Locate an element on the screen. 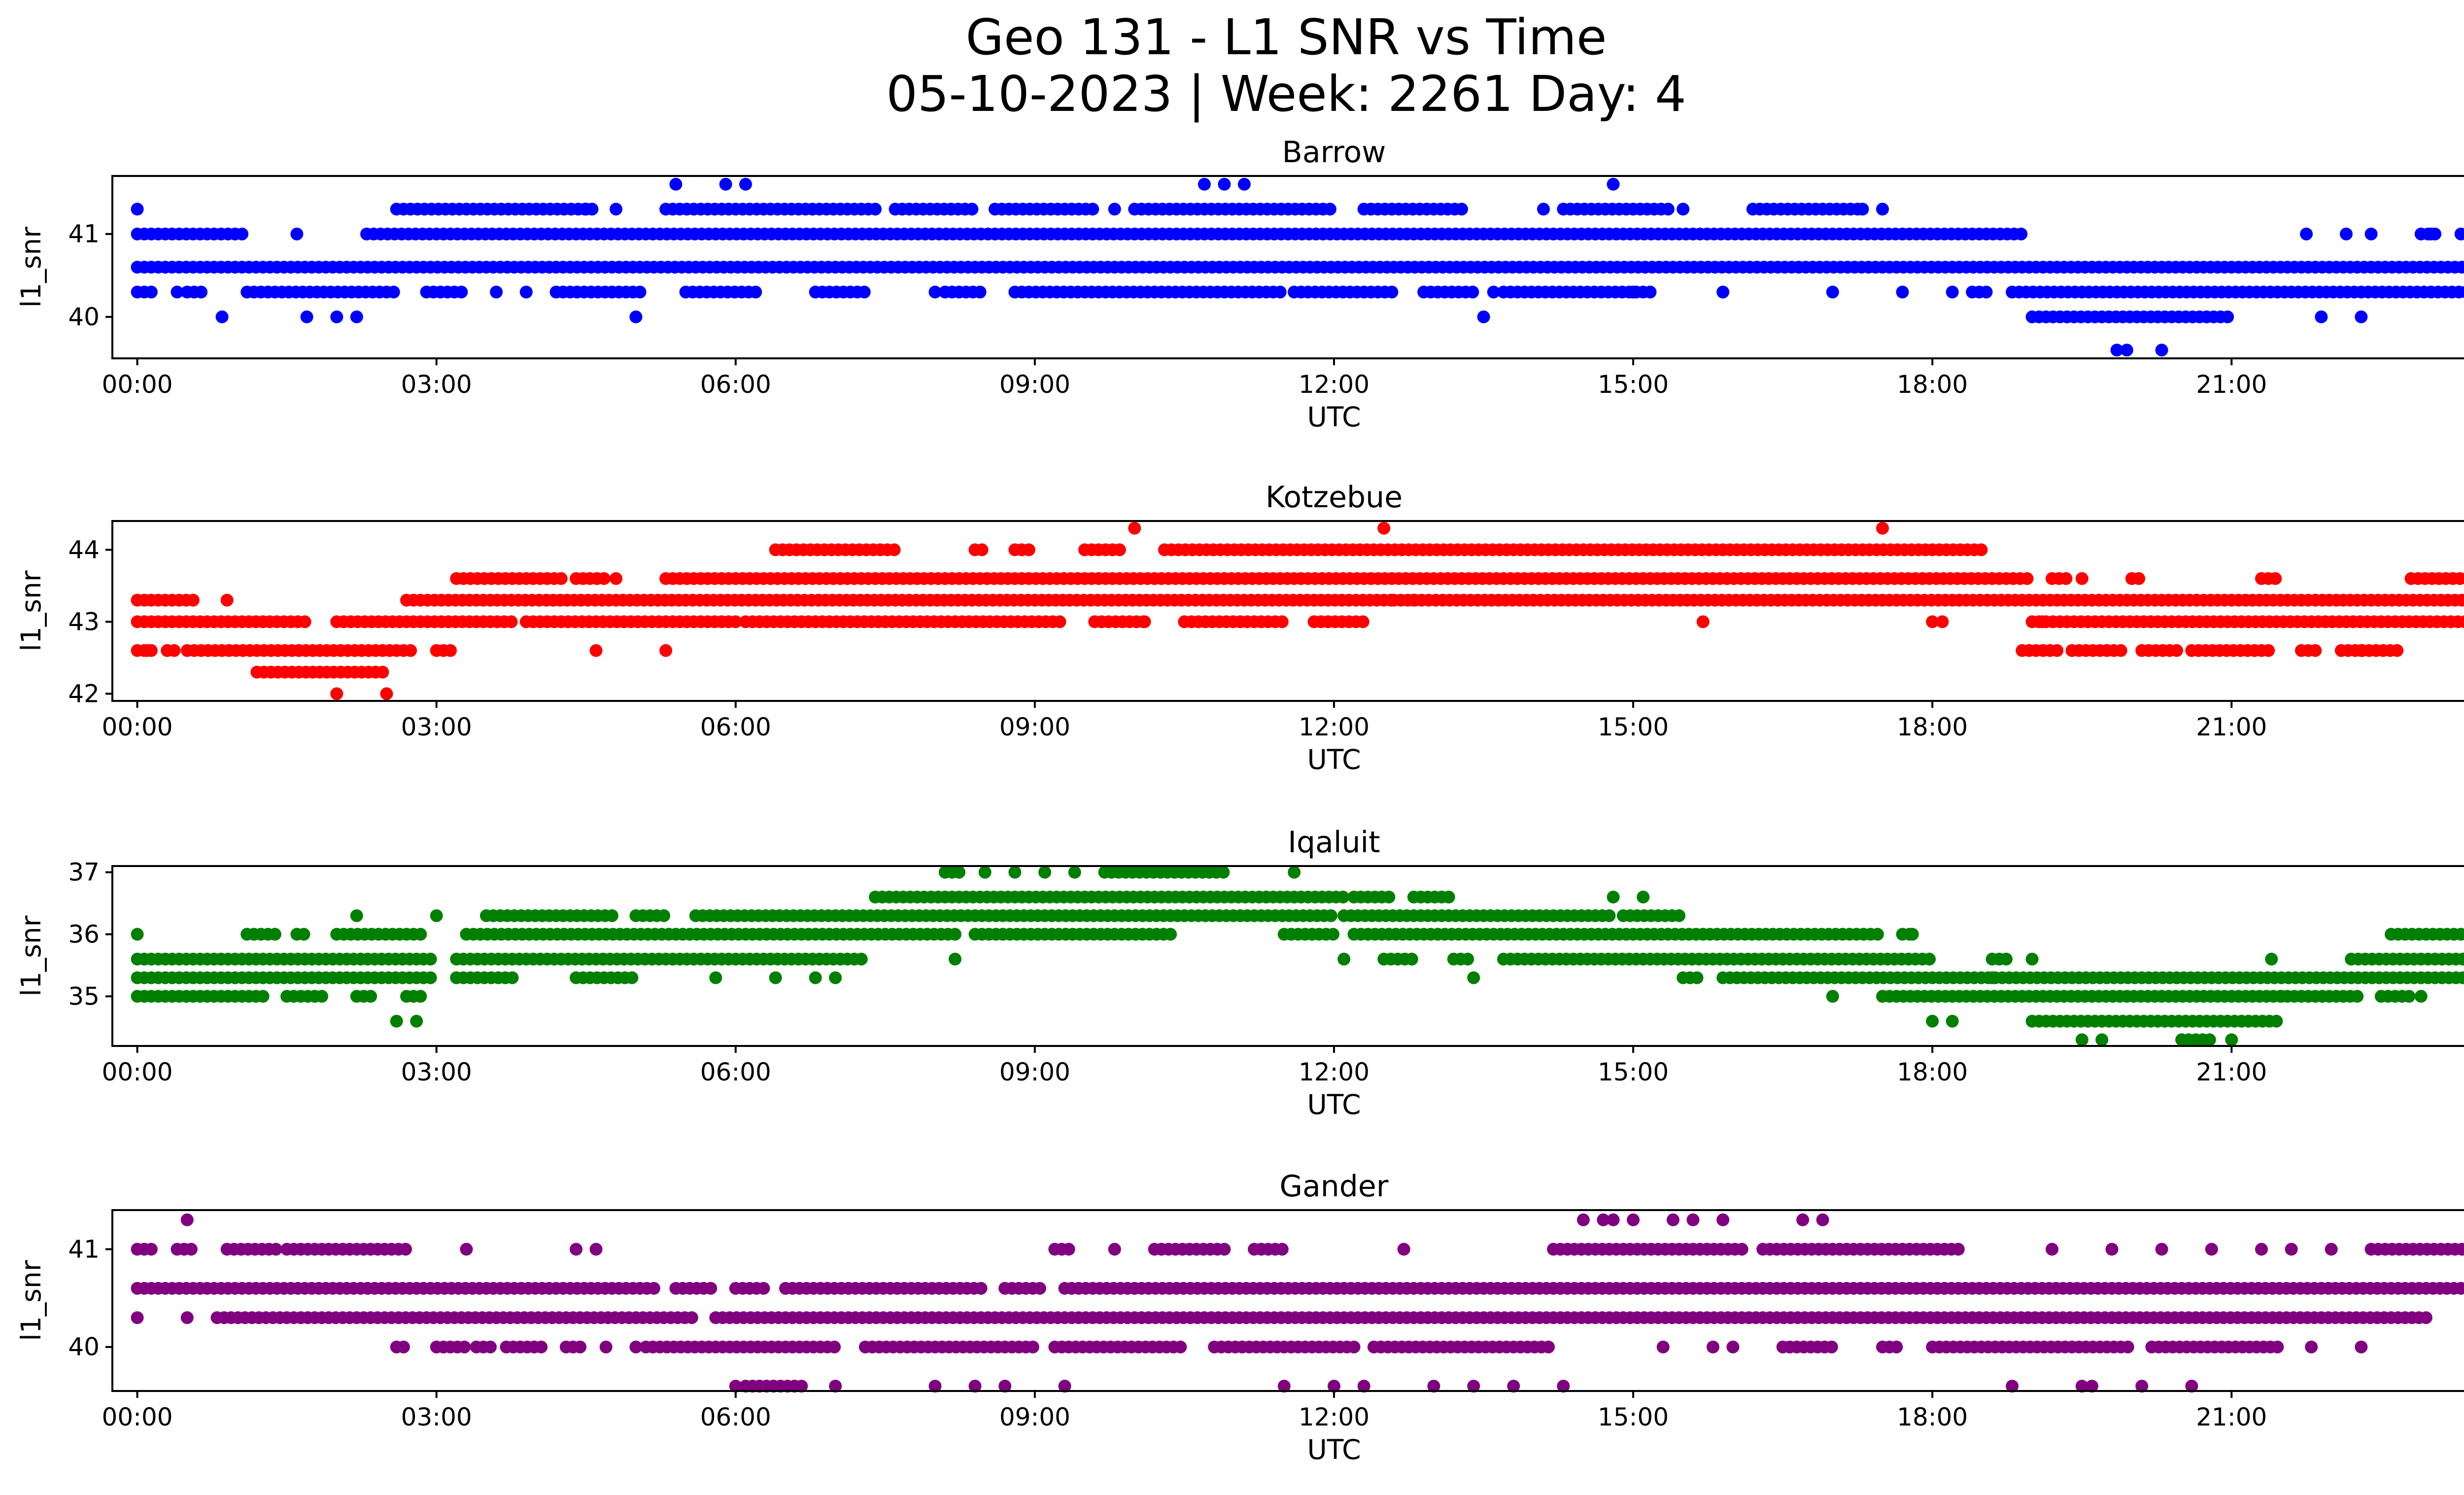 Image resolution: width=2464 pixels, height=1495 pixels. y-tick-label: 36 is located at coordinates (84, 934).